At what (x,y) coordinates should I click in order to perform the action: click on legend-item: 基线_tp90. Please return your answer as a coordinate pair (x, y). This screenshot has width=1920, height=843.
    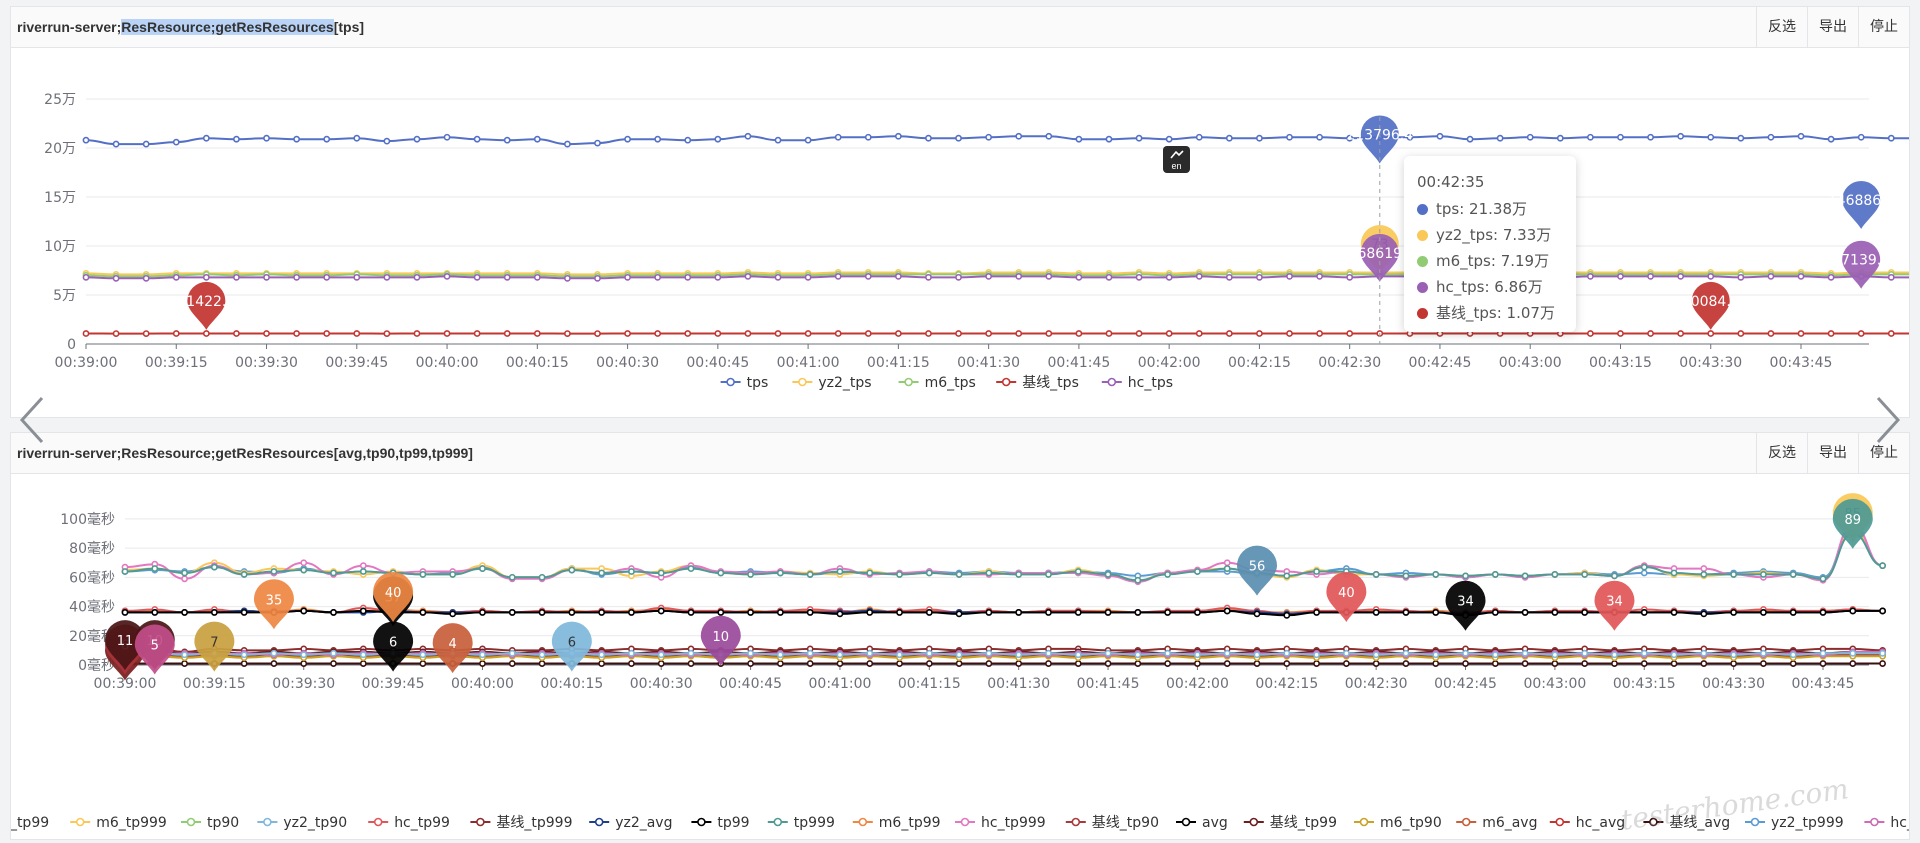
    Looking at the image, I should click on (1112, 822).